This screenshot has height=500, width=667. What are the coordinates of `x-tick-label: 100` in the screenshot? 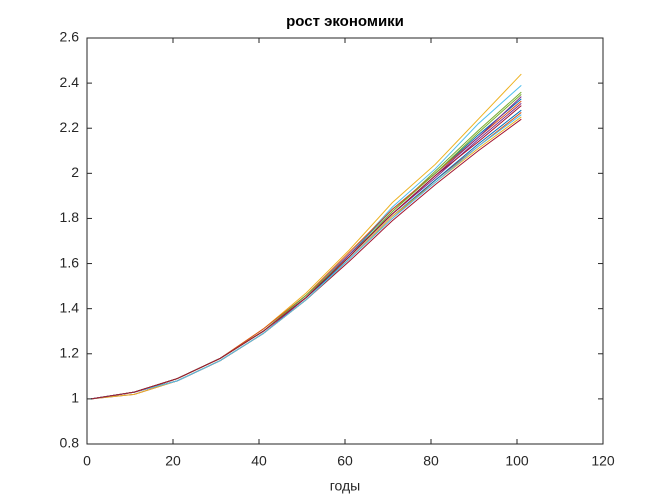 It's located at (517, 461).